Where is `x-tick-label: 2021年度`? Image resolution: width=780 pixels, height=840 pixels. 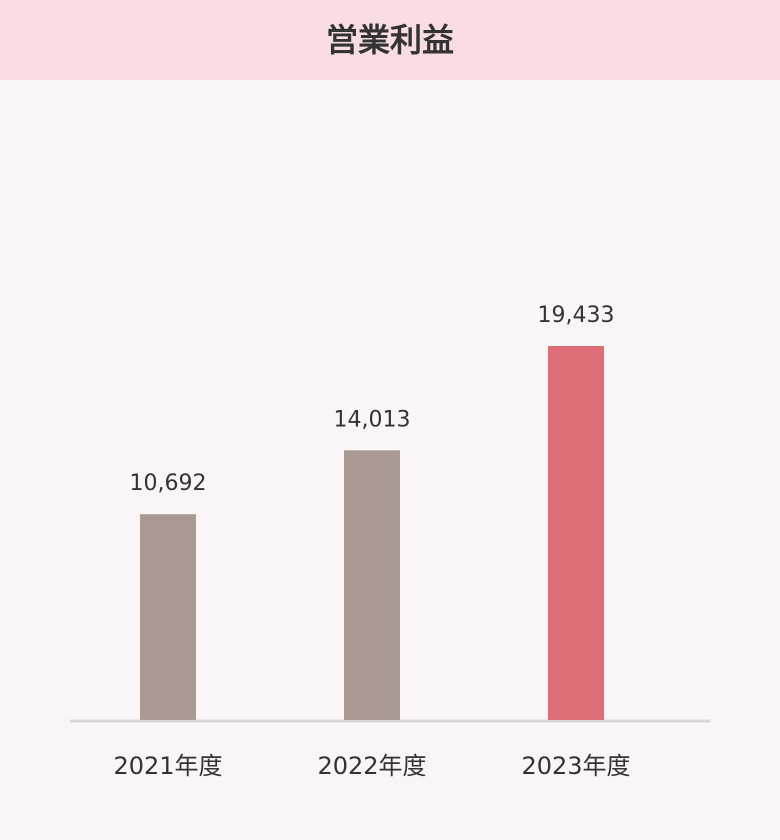
x-tick-label: 2021年度 is located at coordinates (167, 766).